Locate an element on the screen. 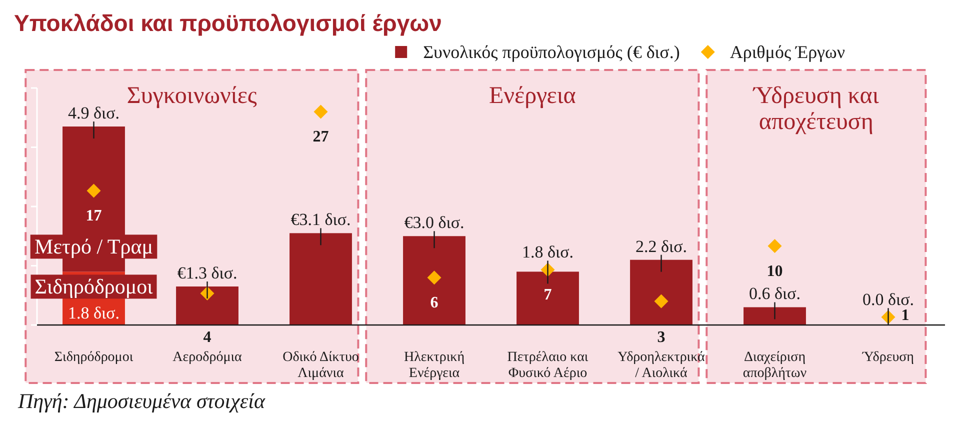  data-label: 0.6 δισ. is located at coordinates (774, 294).